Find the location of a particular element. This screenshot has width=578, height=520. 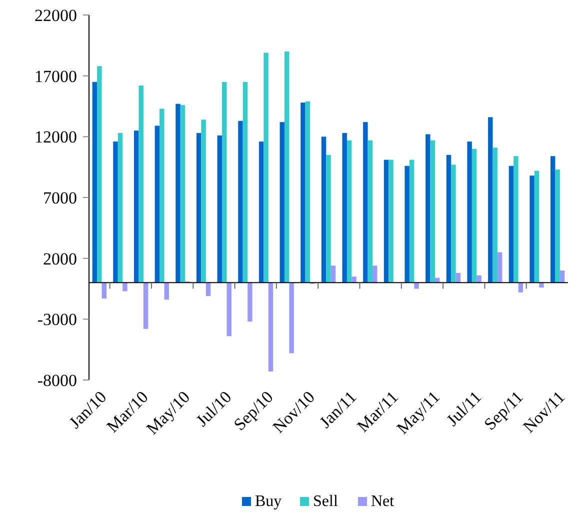

y-tick-label: -3000 is located at coordinates (57, 320).